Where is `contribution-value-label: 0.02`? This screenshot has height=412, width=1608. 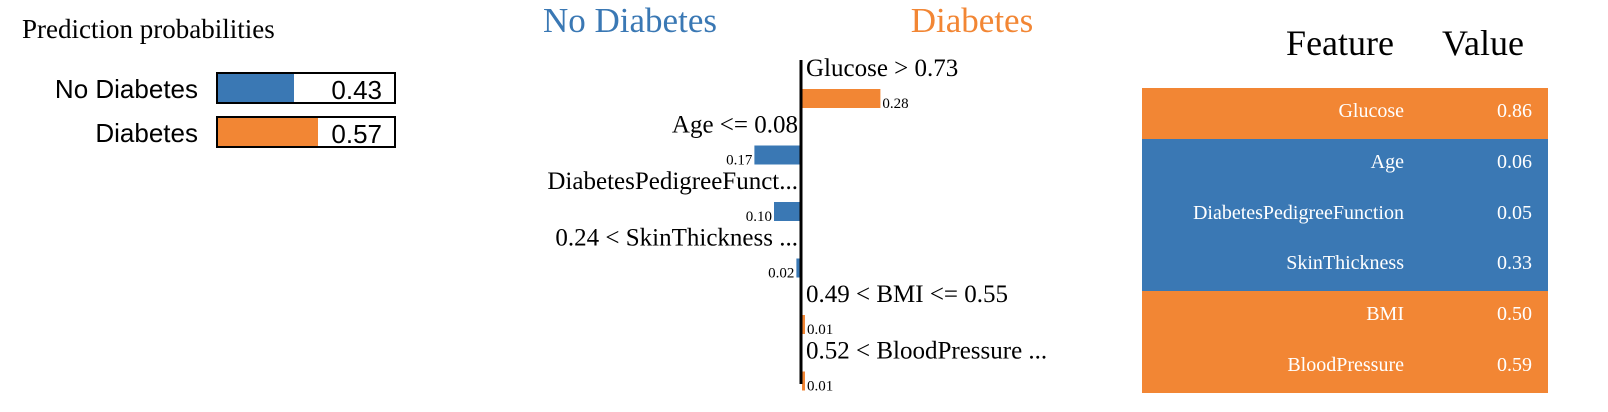 contribution-value-label: 0.02 is located at coordinates (781, 274).